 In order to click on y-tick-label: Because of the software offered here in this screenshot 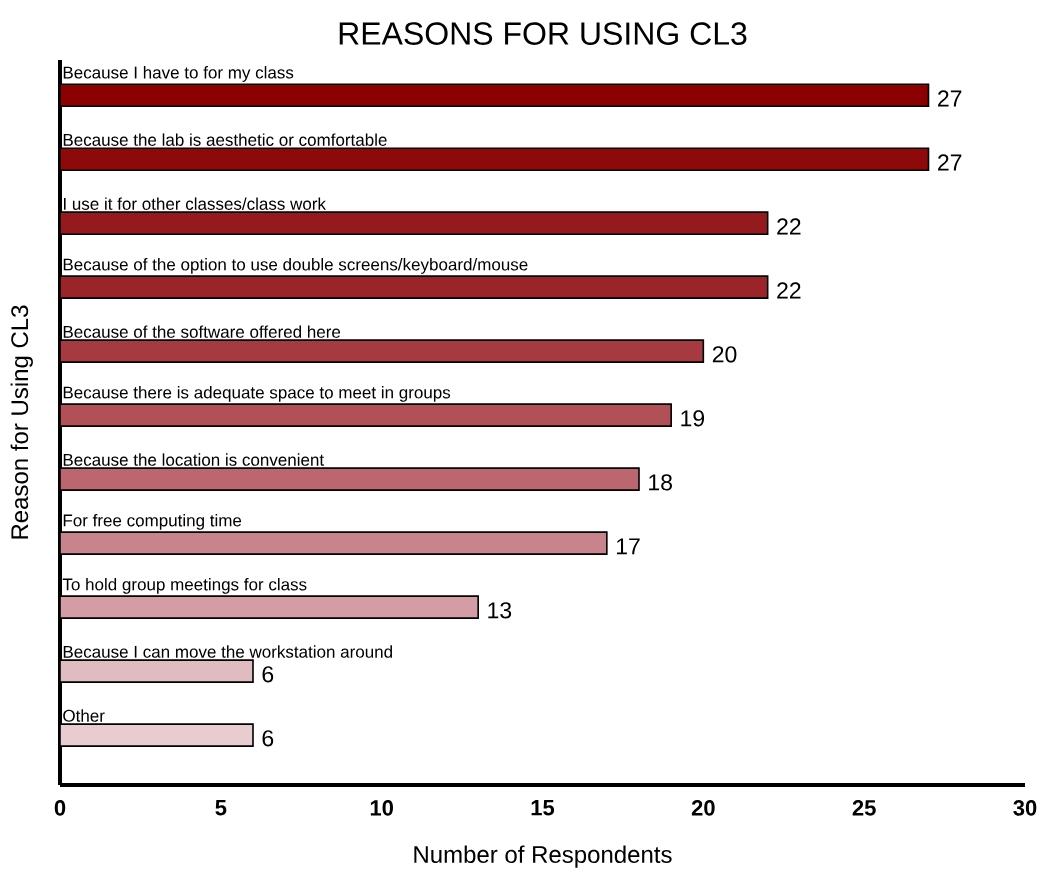, I will do `click(202, 331)`.